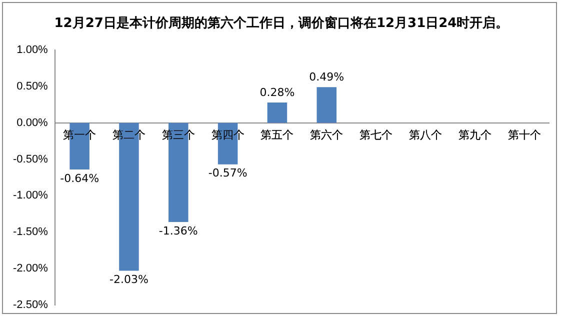  I want to click on data-label: -2.03%, so click(129, 279).